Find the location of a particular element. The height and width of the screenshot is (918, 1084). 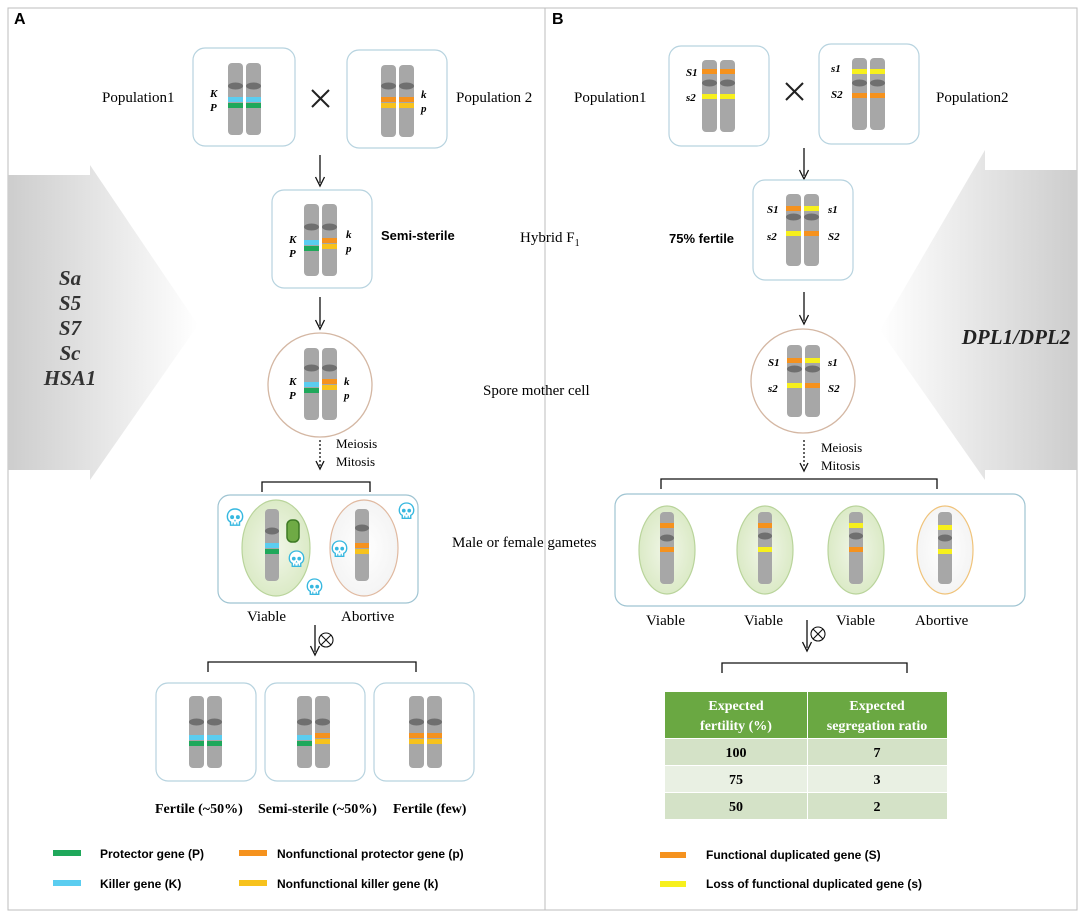

a-arrow-to-f1 is located at coordinates (320, 171).